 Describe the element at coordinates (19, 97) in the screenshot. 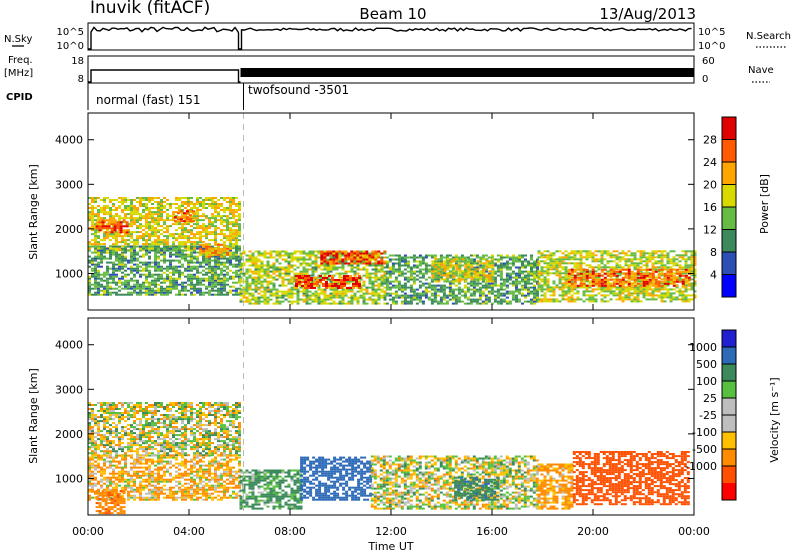

I see `cpid-label: CPID` at that location.